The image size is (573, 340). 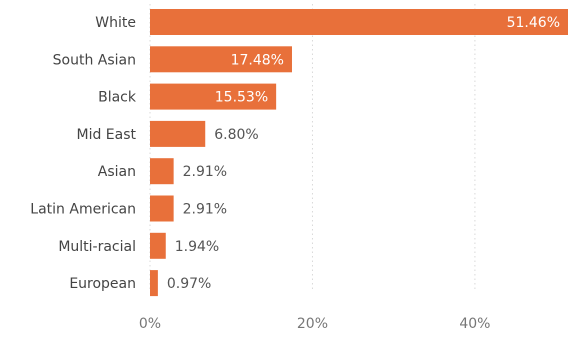 What do you see at coordinates (102, 284) in the screenshot?
I see `category-label: European` at bounding box center [102, 284].